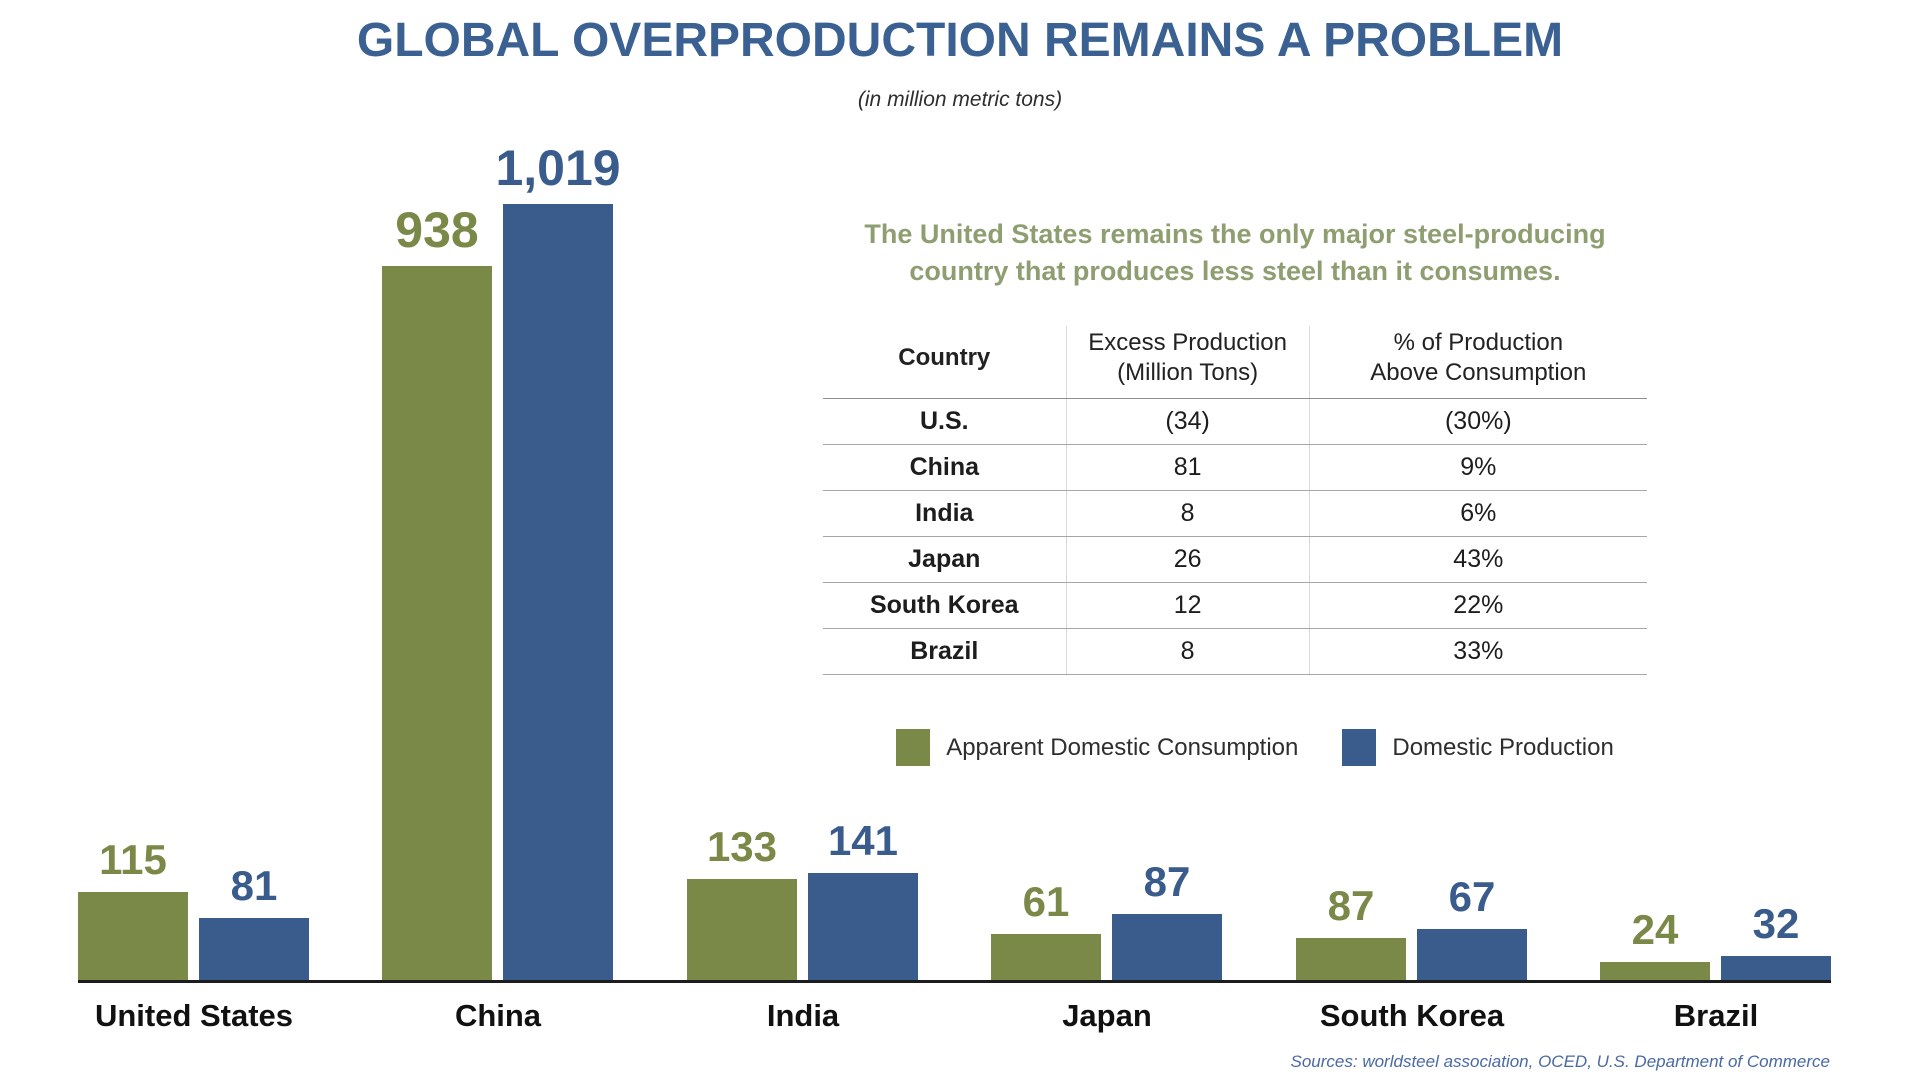 The width and height of the screenshot is (1920, 1080). What do you see at coordinates (1477, 605) in the screenshot?
I see `table-cell-south-korea-percent: 22%` at bounding box center [1477, 605].